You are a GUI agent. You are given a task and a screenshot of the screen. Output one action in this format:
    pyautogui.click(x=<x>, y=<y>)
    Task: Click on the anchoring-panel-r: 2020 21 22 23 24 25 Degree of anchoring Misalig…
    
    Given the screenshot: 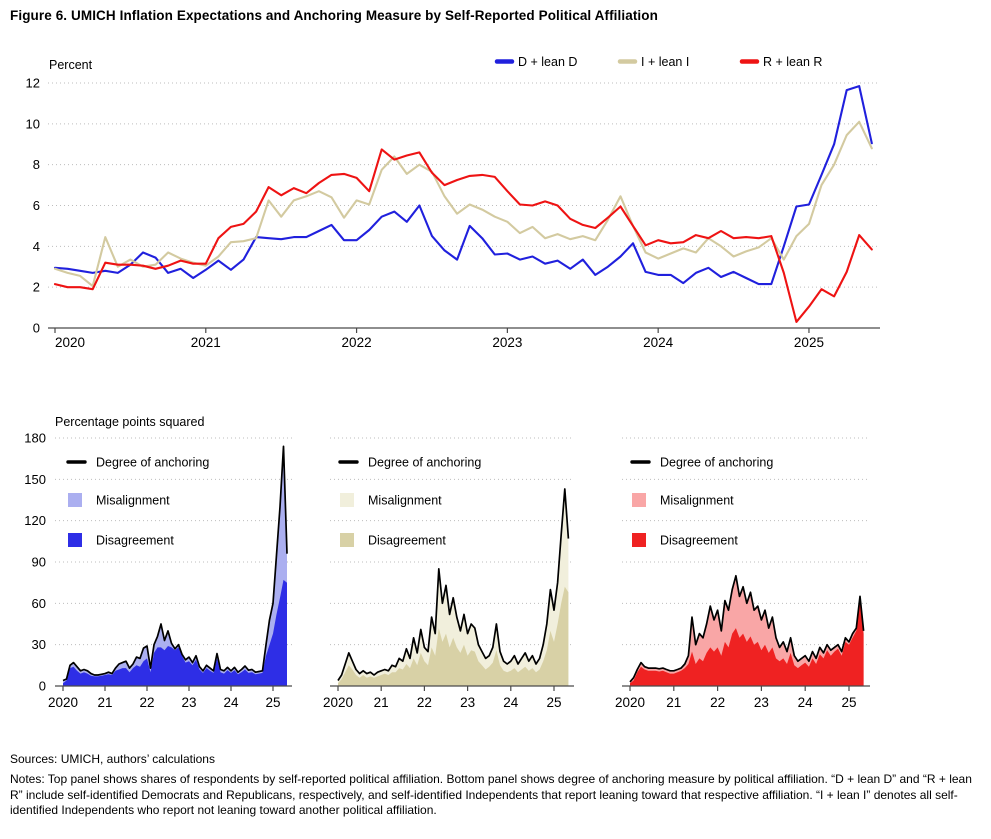 What is the action you would take?
    pyautogui.click(x=742, y=573)
    